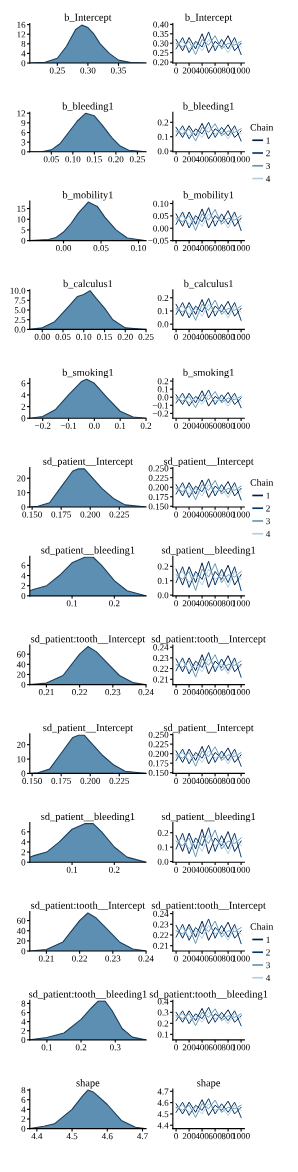  Describe the element at coordinates (161, 43) in the screenshot. I see `y-tick-label: 0.30` at that location.